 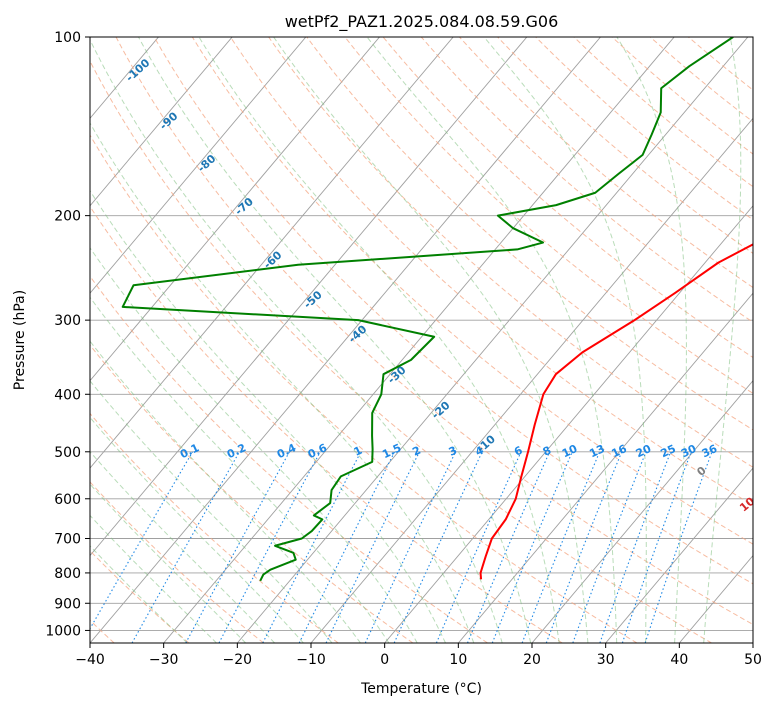 What do you see at coordinates (67, 321) in the screenshot?
I see `y-tick-label: 300` at bounding box center [67, 321].